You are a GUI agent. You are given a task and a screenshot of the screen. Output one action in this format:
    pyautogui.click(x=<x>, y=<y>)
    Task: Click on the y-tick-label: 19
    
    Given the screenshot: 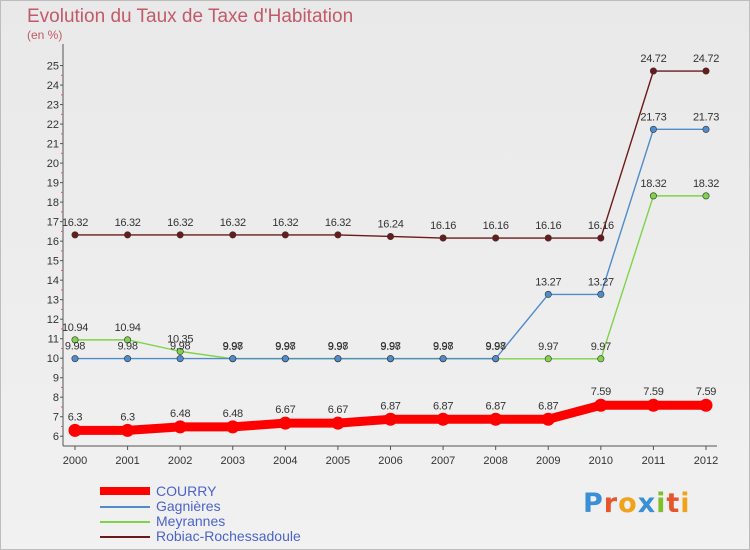 What is the action you would take?
    pyautogui.click(x=53, y=184)
    